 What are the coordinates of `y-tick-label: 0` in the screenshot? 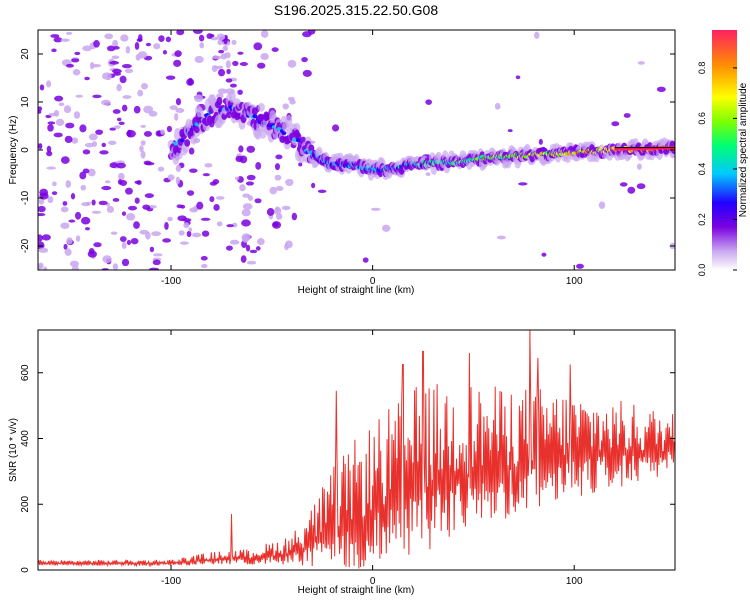 It's located at (25, 150).